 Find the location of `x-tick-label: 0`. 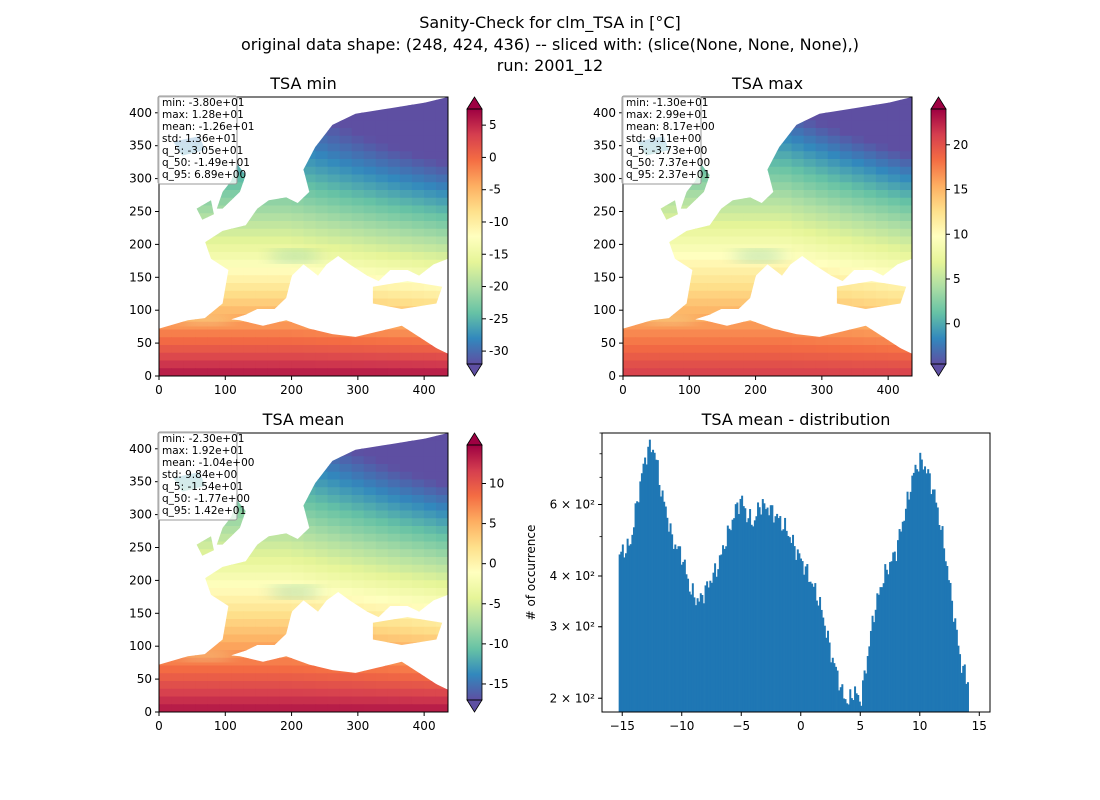

x-tick-label: 0 is located at coordinates (159, 390).